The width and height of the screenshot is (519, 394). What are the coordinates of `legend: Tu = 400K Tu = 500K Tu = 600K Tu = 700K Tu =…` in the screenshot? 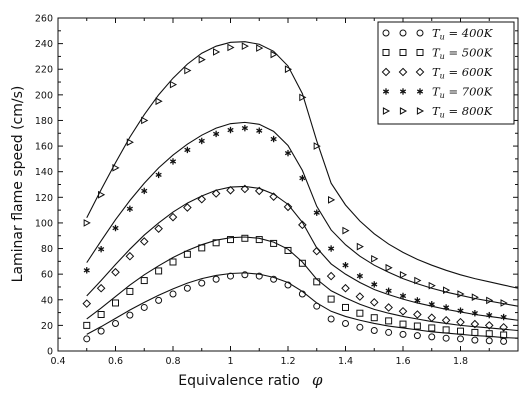 It's located at (446, 73).